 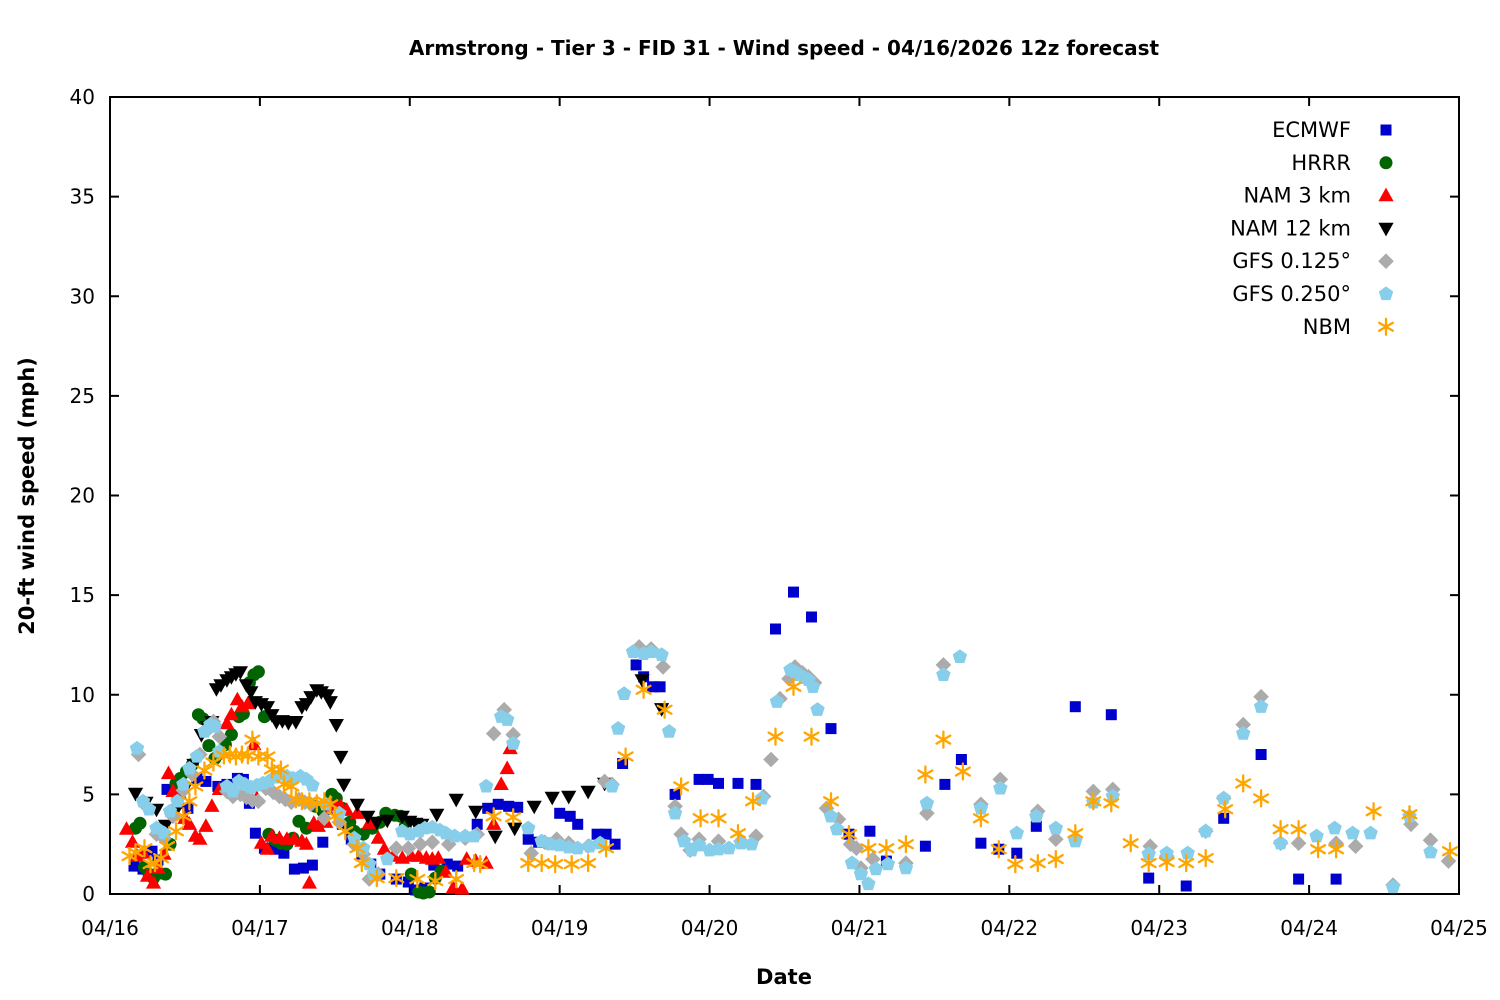 What do you see at coordinates (1318, 196) in the screenshot?
I see `legend-entry-nam-3-km: NAM 3 km` at bounding box center [1318, 196].